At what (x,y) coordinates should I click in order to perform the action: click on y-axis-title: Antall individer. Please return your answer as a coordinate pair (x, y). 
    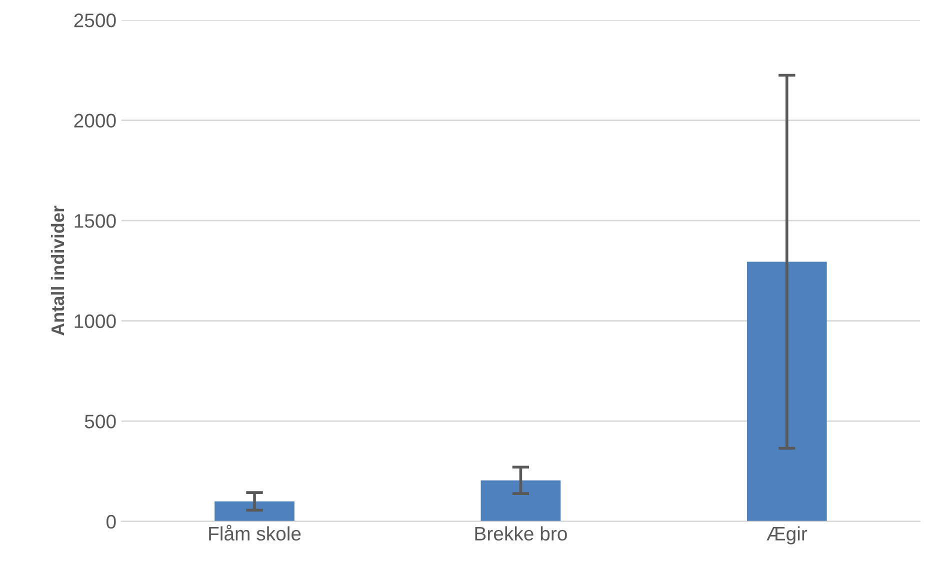
    Looking at the image, I should click on (57, 271).